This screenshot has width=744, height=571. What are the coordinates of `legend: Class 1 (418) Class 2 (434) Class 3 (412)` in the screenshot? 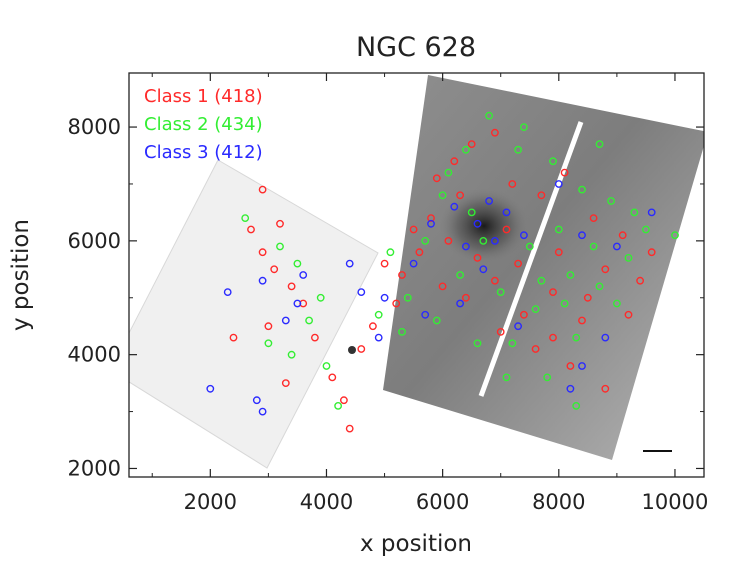 It's located at (203, 124).